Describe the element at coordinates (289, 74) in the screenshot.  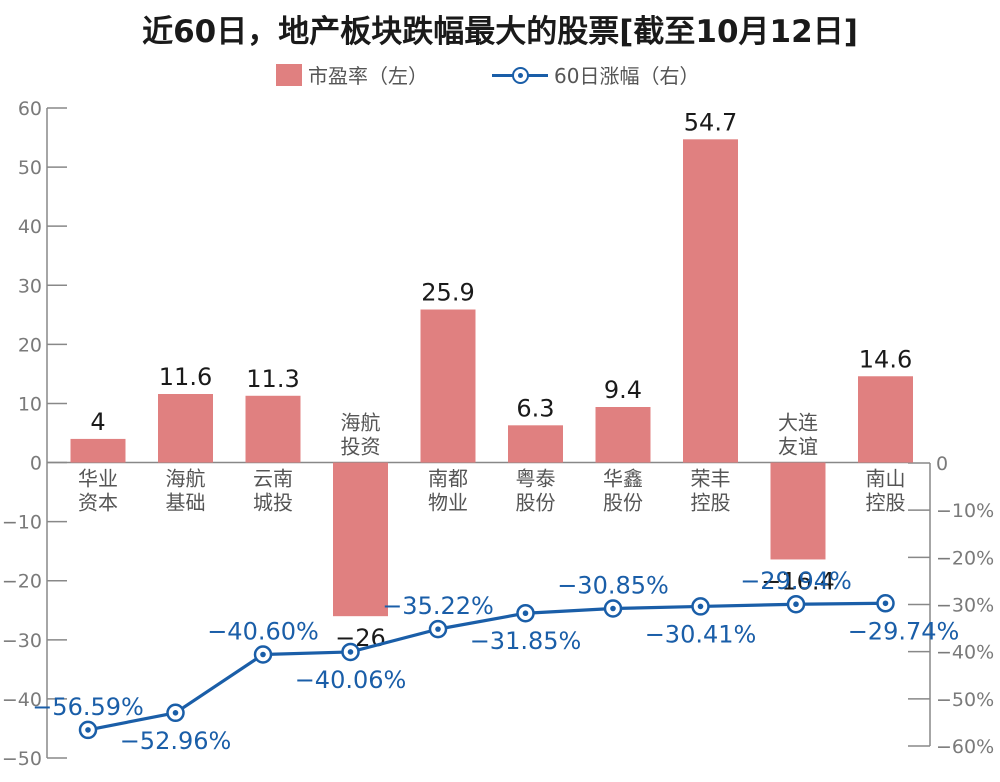
I see `legend-bar-swatch` at that location.